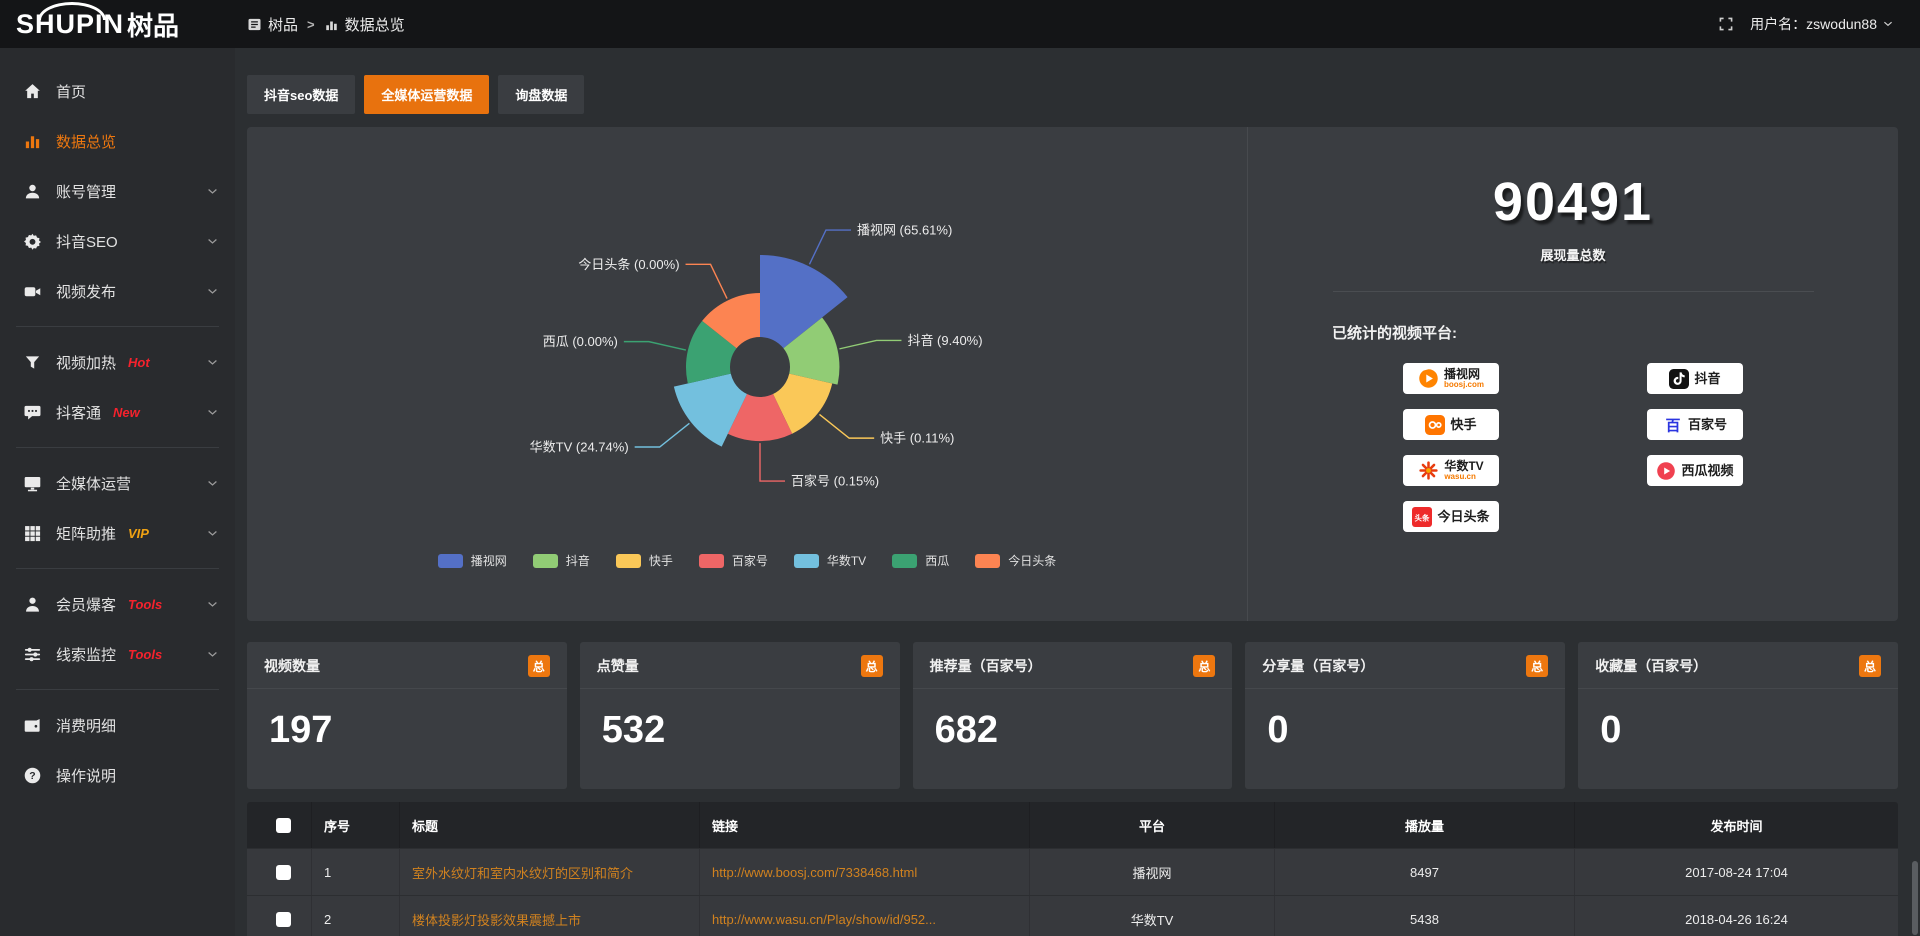 This screenshot has height=936, width=1920. Describe the element at coordinates (32, 412) in the screenshot. I see `chat-icon` at that location.